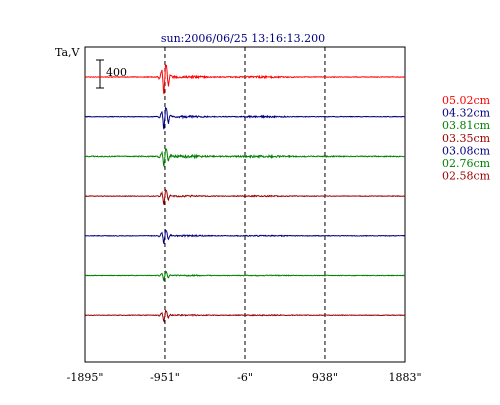 The height and width of the screenshot is (405, 500). I want to click on legend-entry: 03.81cm, so click(466, 125).